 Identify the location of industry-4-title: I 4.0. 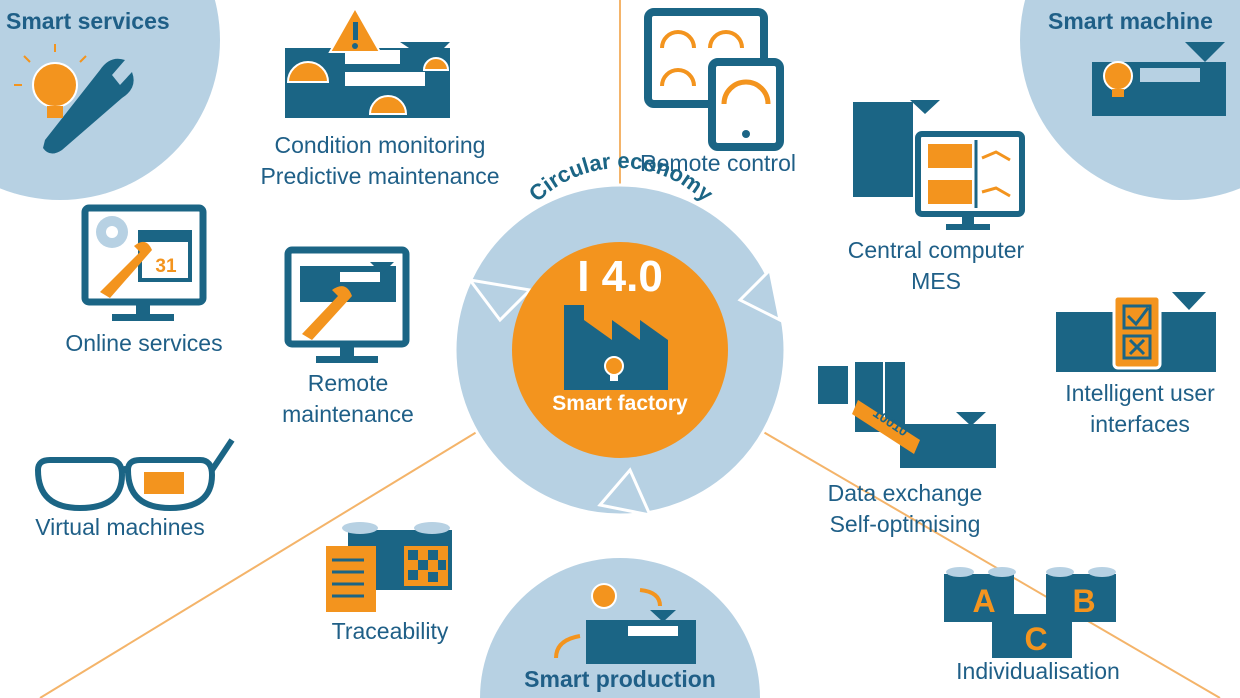
(620, 276).